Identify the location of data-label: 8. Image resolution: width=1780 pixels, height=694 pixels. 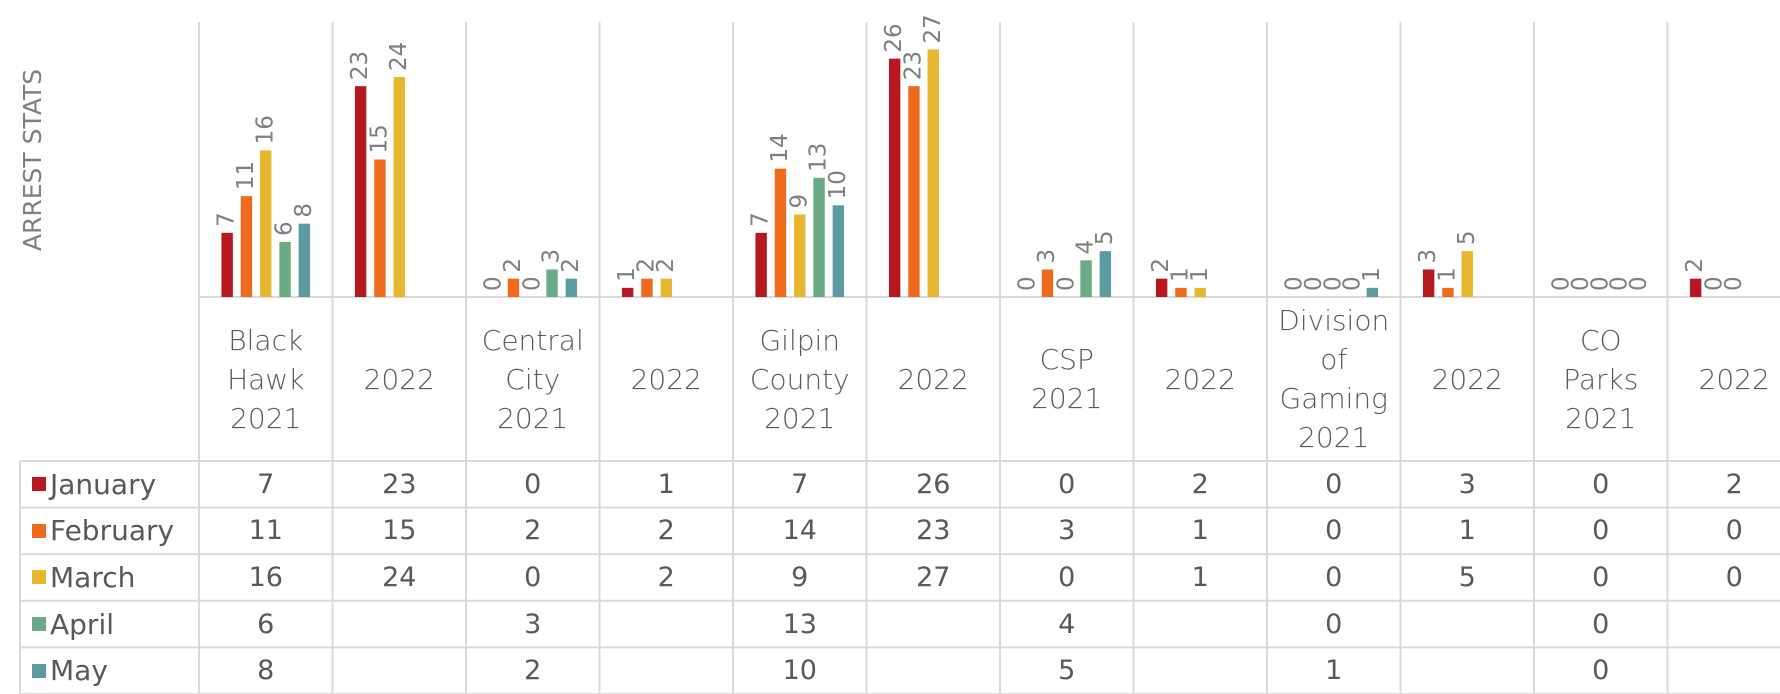
(304, 210).